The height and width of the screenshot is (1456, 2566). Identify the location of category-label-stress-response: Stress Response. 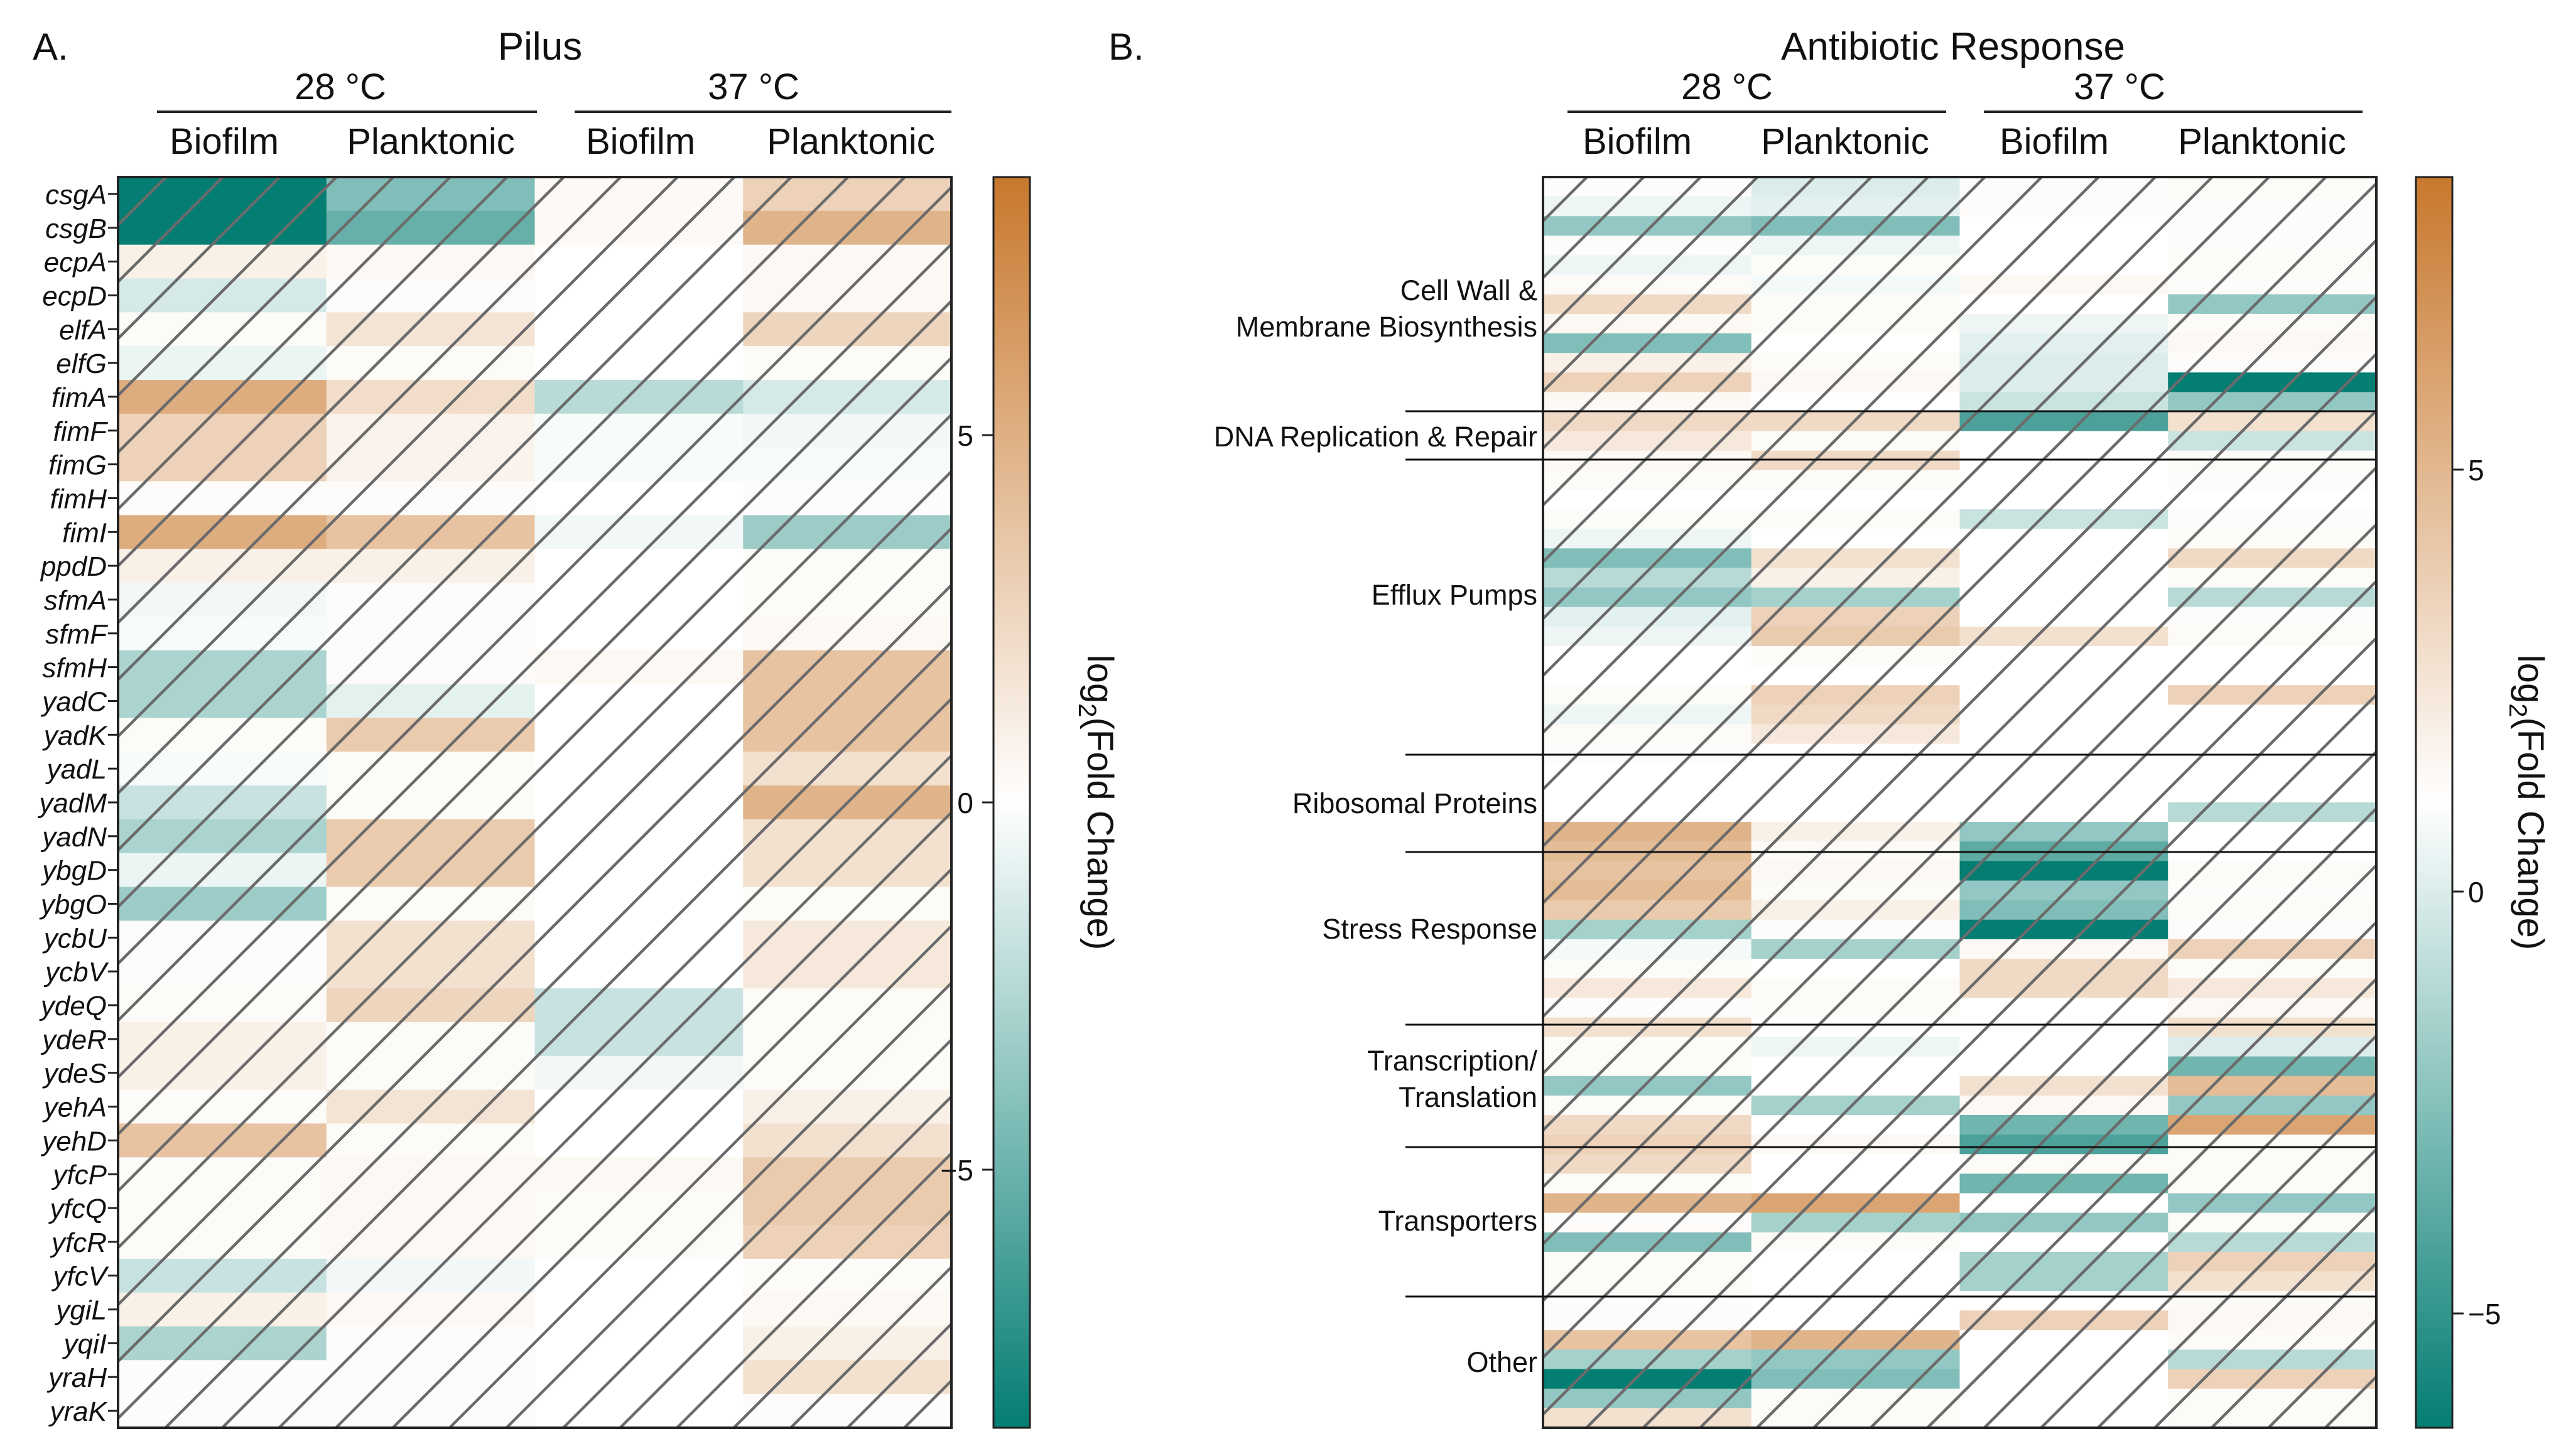
(1429, 929).